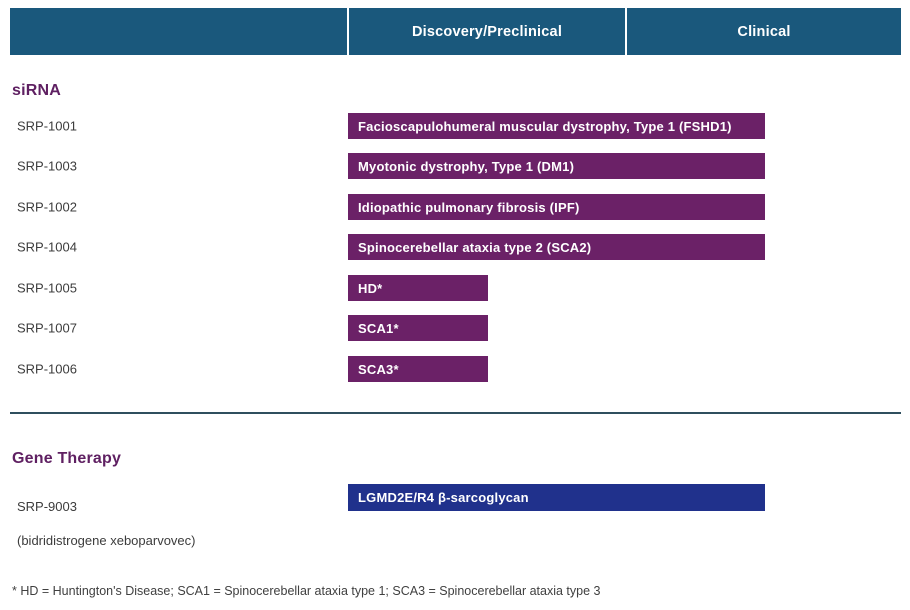 This screenshot has height=610, width=910. I want to click on program-code: SRP-9003, so click(47, 506).